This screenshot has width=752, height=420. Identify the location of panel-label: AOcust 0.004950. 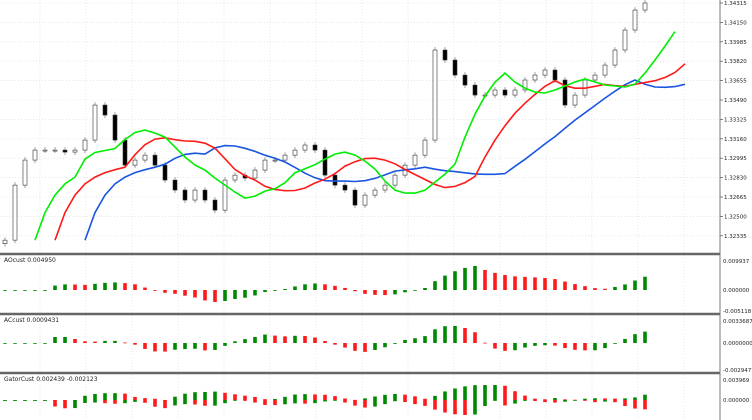
(30, 260).